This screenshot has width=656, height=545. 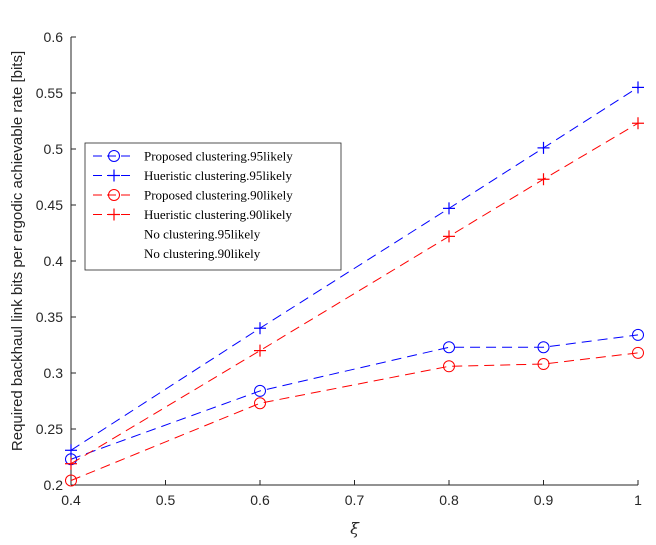 I want to click on x-tick-label: 0.4, so click(x=71, y=500).